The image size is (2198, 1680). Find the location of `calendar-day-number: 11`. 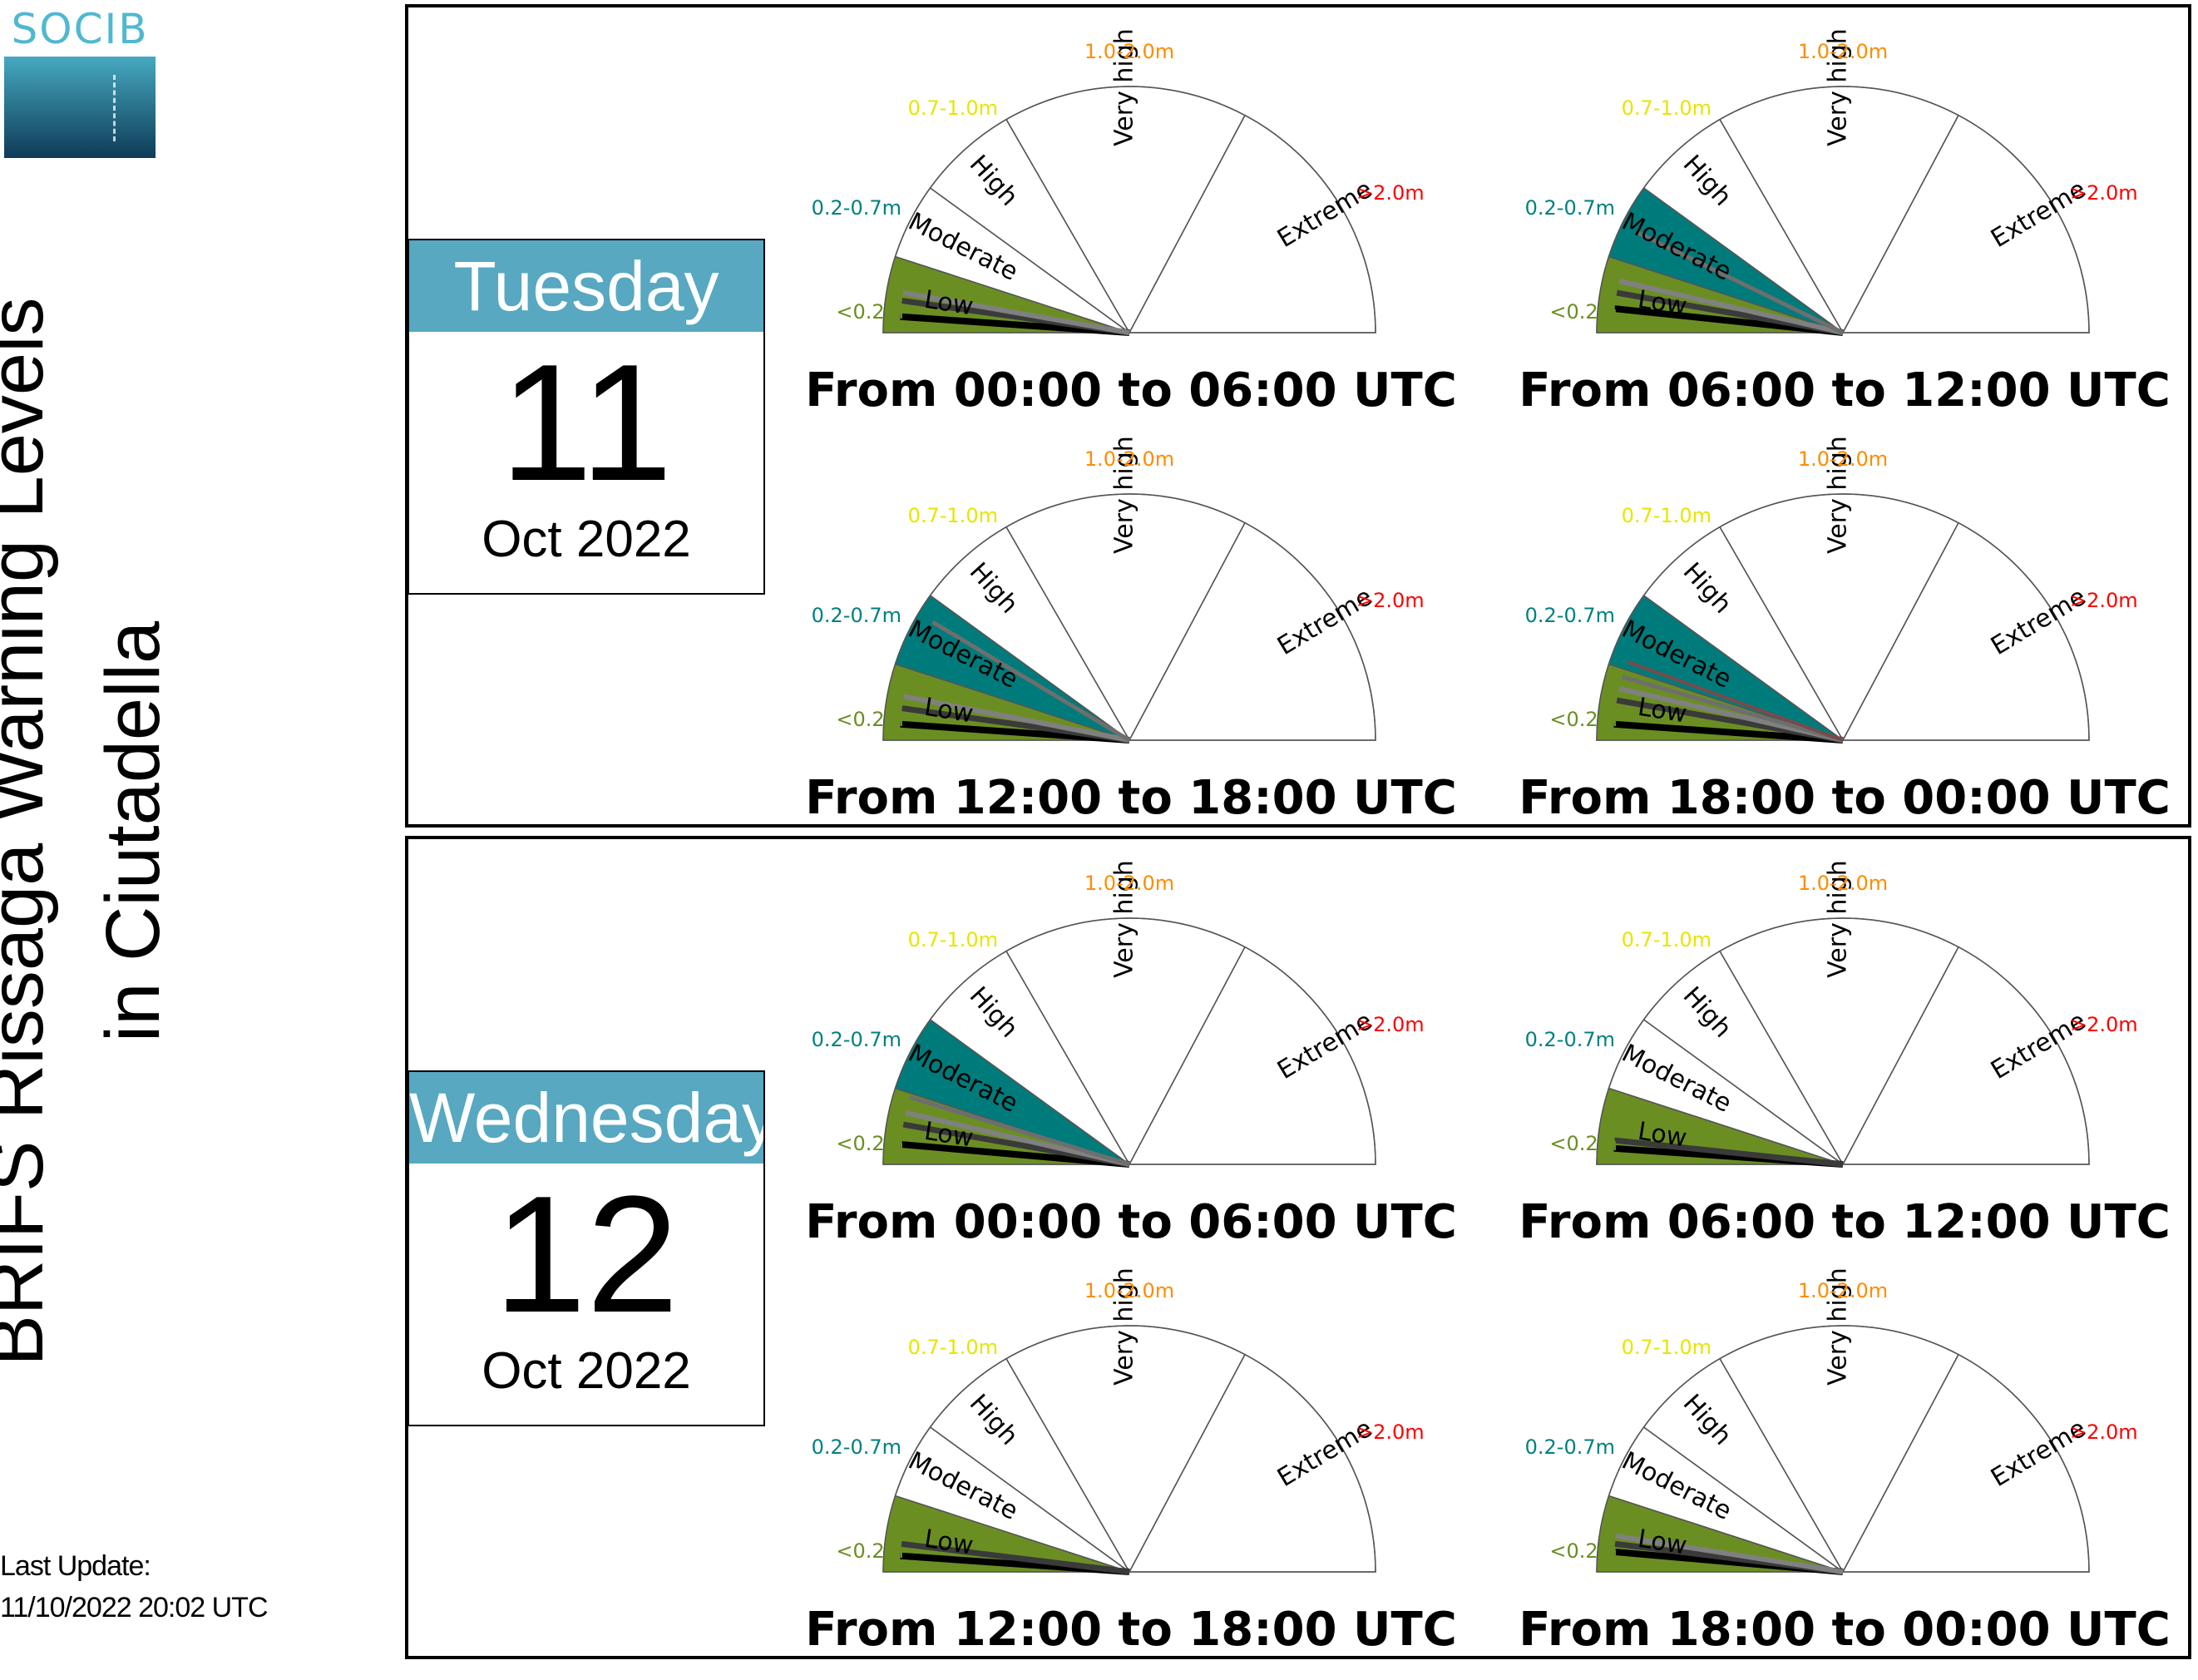

calendar-day-number: 11 is located at coordinates (586, 423).